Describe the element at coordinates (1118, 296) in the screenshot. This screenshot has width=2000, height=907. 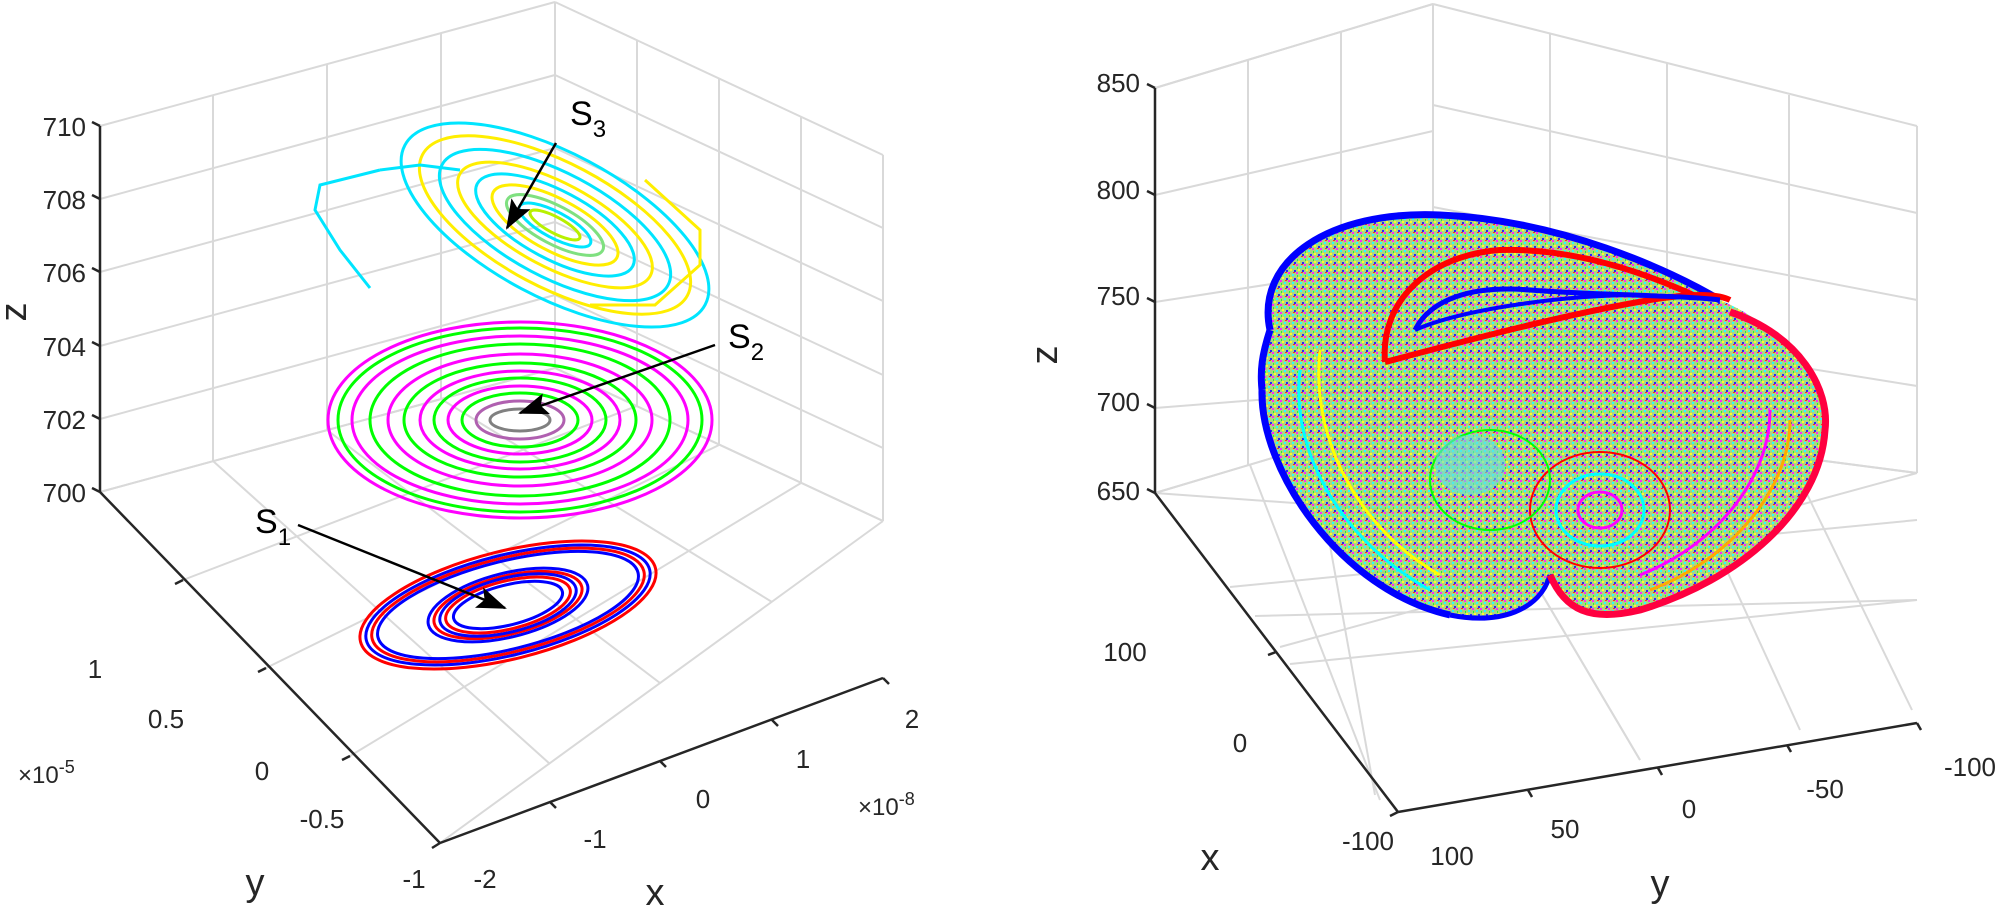
I see `svg-text: 750` at that location.